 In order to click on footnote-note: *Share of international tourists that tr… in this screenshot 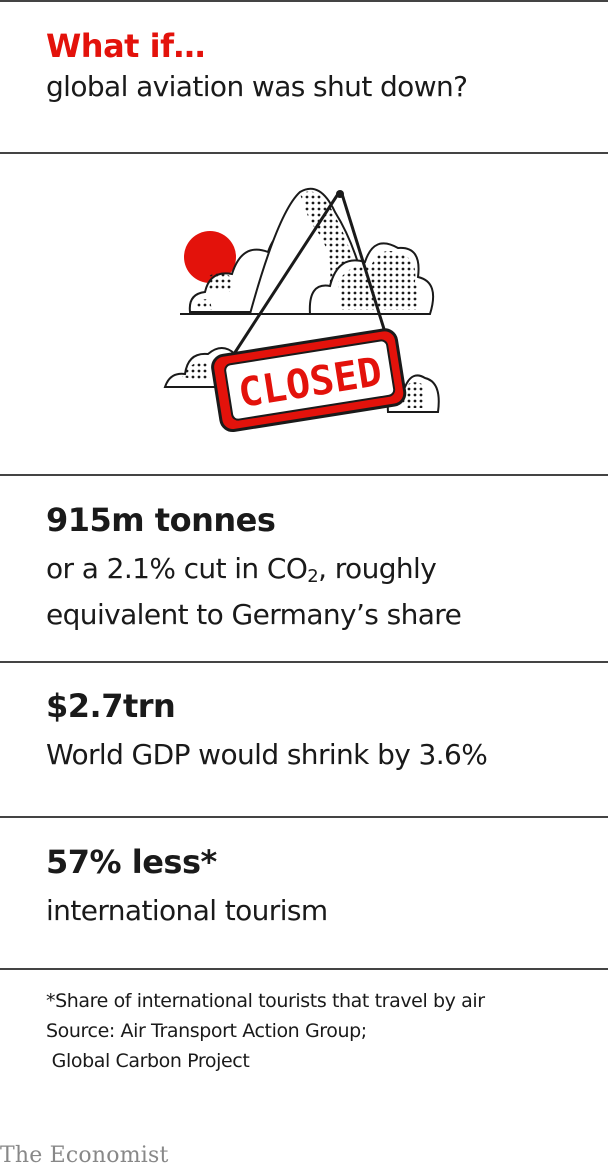, I will do `click(265, 1001)`.